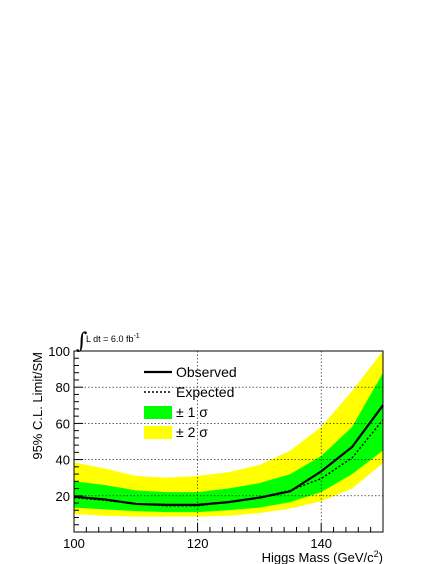  What do you see at coordinates (192, 412) in the screenshot?
I see `legend-label: ± 1 σ` at bounding box center [192, 412].